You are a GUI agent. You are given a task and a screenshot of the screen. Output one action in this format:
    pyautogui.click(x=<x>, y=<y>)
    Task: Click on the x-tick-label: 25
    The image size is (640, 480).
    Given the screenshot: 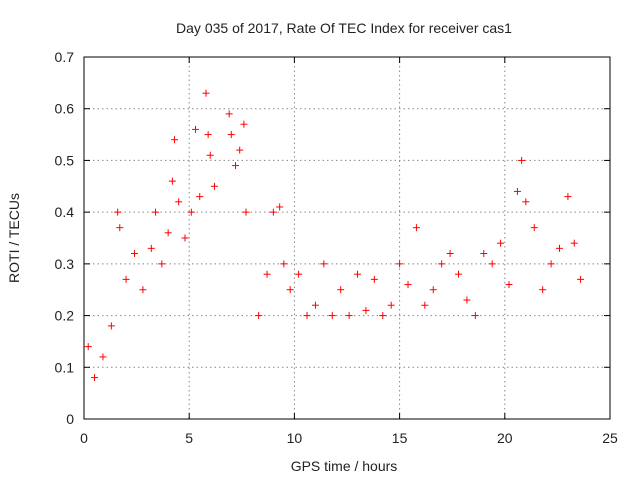 What is the action you would take?
    pyautogui.click(x=610, y=438)
    